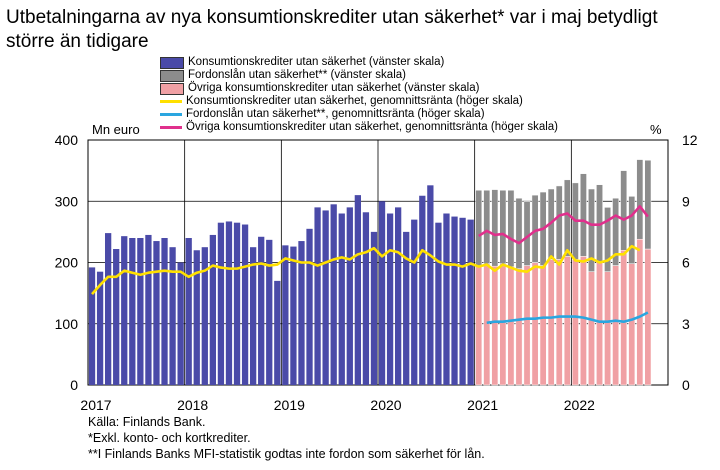 This screenshot has height=470, width=720. I want to click on x-tick-label: 2018, so click(192, 405).